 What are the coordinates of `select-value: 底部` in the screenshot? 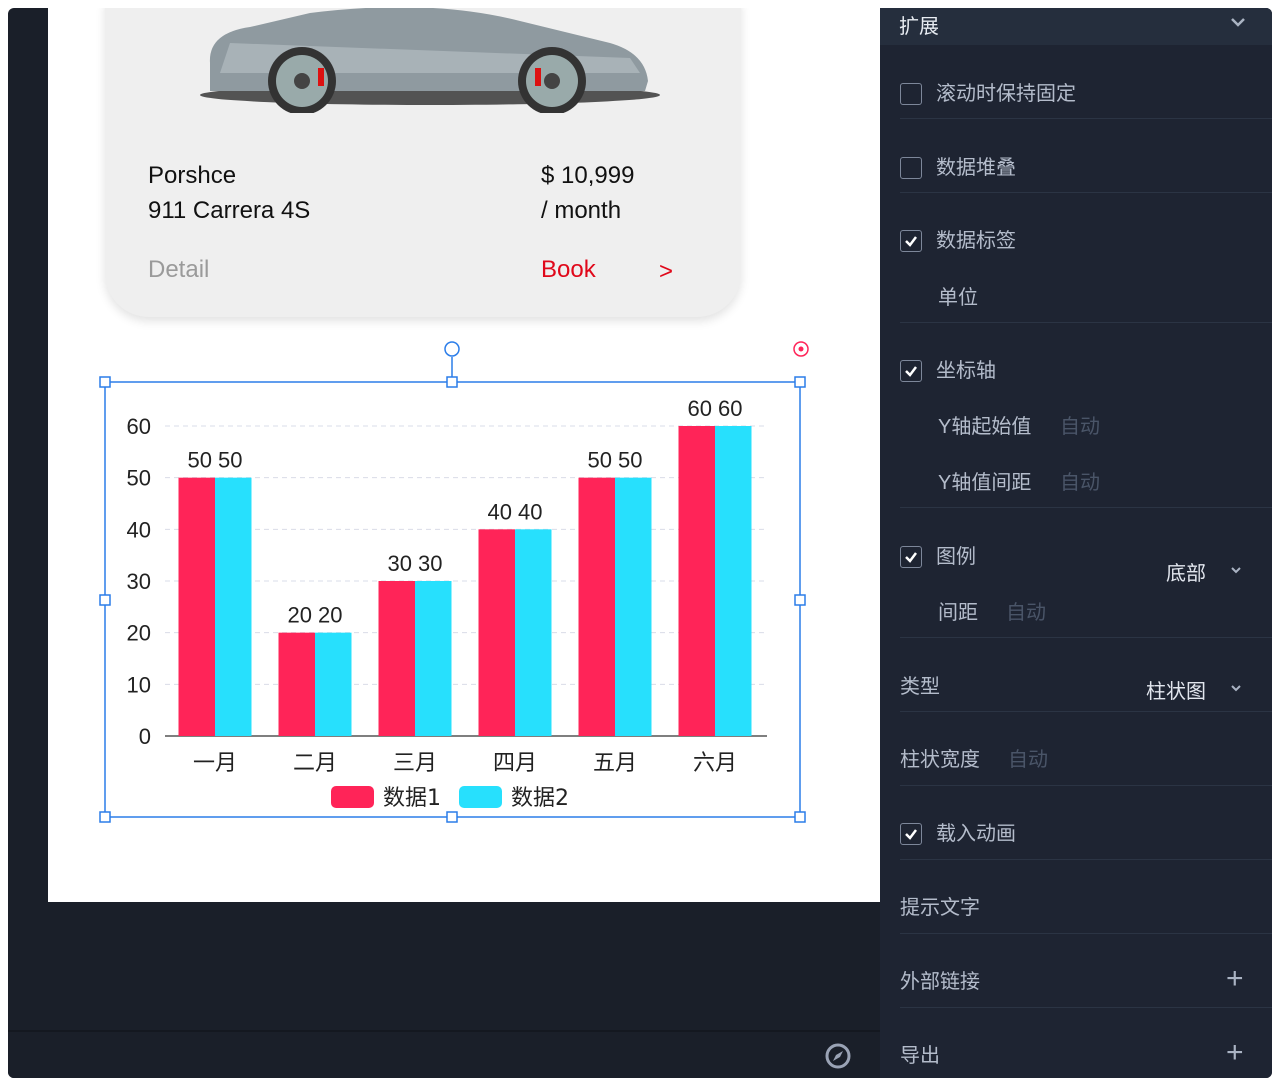 It's located at (1186, 574).